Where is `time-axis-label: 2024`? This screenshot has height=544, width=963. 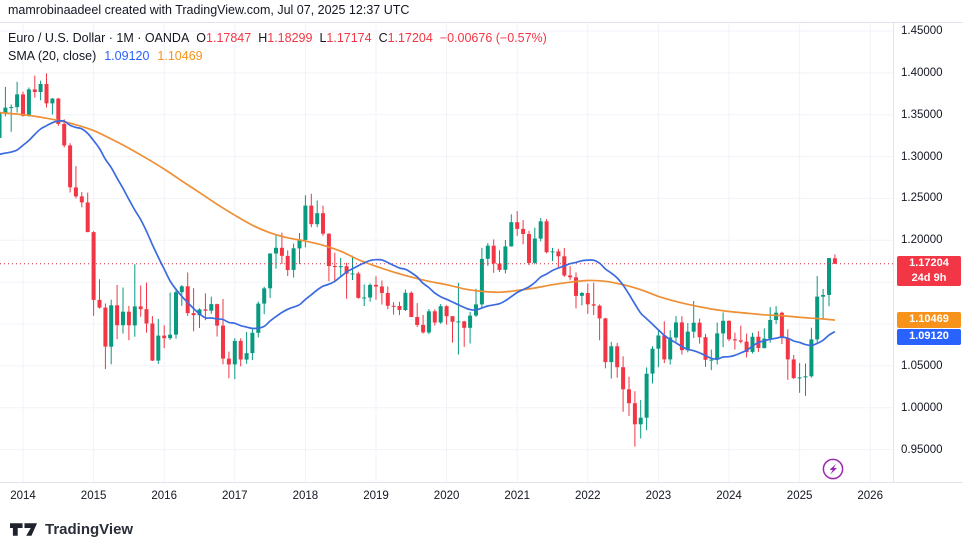 time-axis-label: 2024 is located at coordinates (729, 496).